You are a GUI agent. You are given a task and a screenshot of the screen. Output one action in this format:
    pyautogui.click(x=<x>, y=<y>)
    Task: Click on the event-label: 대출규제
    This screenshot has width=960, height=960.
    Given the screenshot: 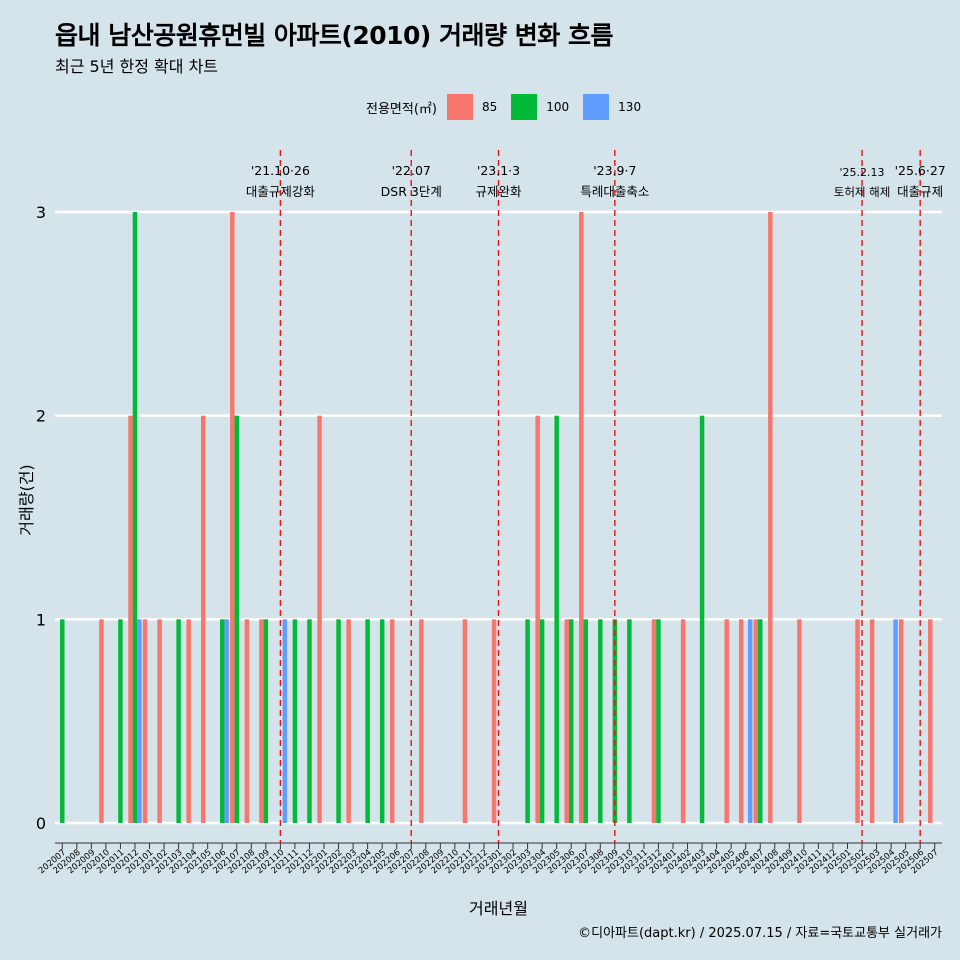 What is the action you would take?
    pyautogui.click(x=920, y=191)
    